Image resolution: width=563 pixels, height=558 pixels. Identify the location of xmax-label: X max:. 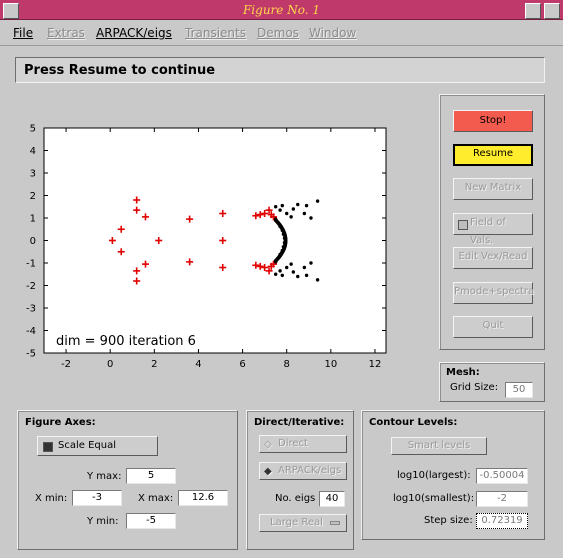
(156, 498).